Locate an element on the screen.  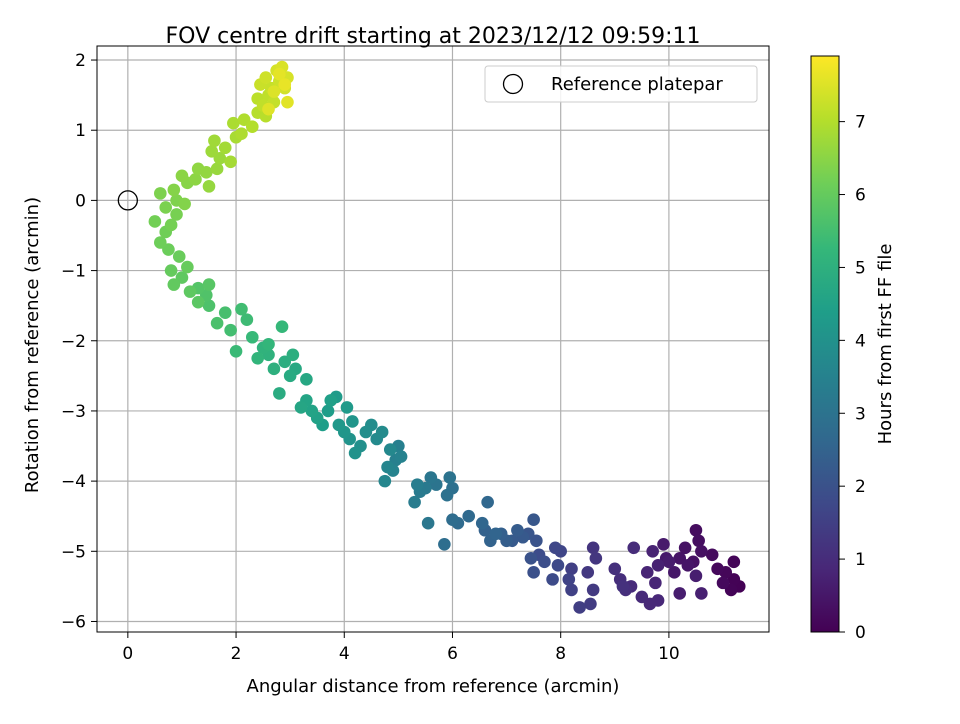
colorbar-tick-label: 5 is located at coordinates (860, 268).